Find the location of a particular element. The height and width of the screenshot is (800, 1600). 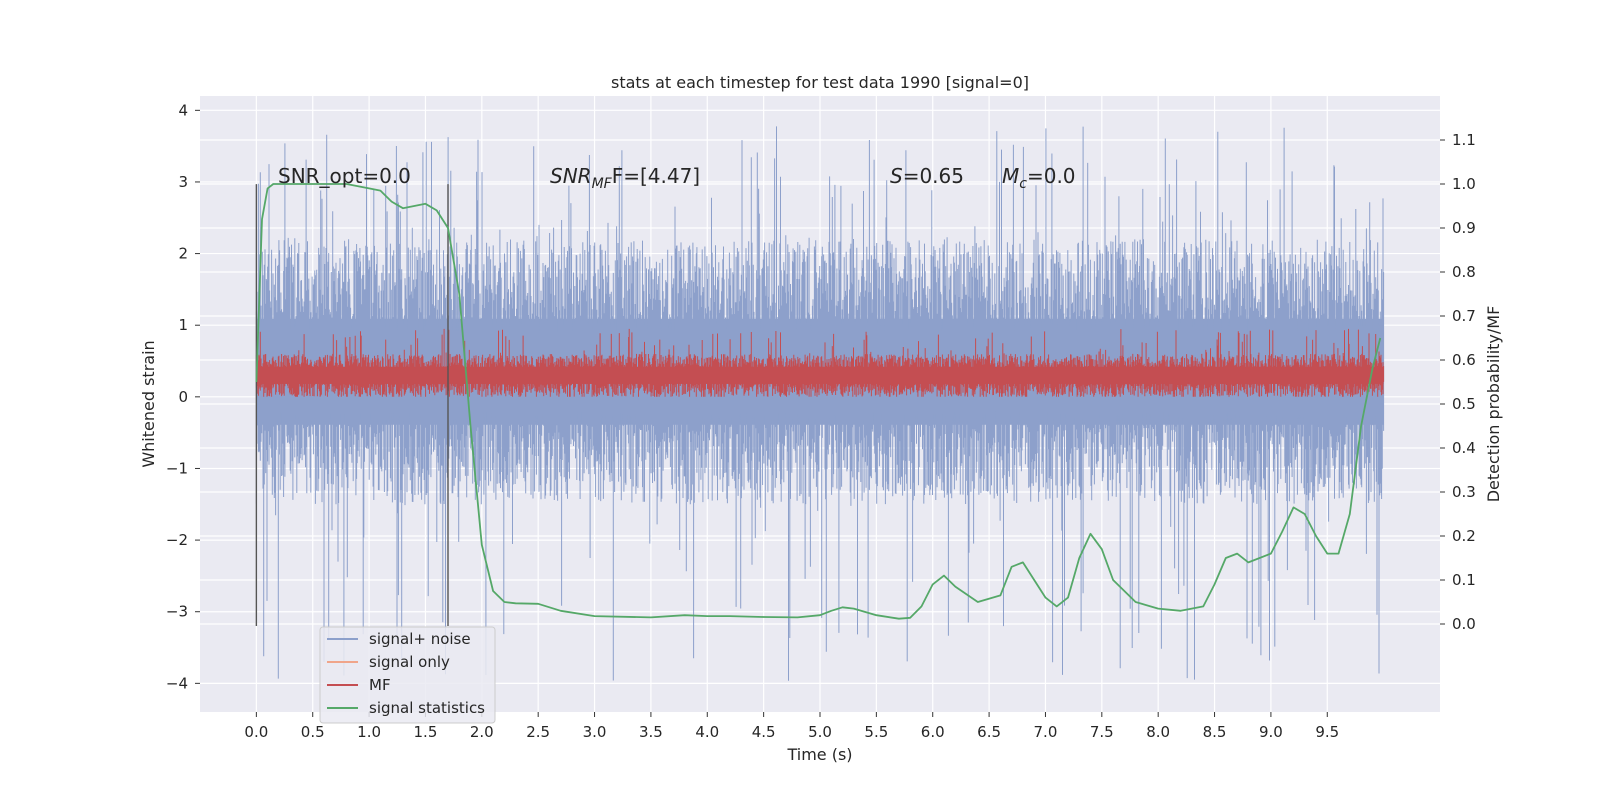

y-right-tick-label: 0.6 is located at coordinates (1464, 360).